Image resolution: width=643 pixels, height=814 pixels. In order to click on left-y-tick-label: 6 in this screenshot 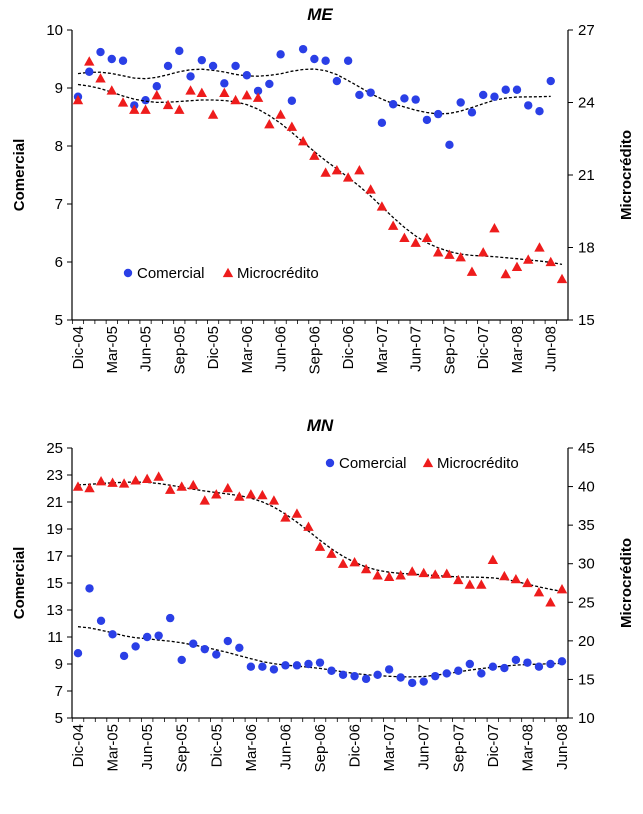, I will do `click(59, 262)`.